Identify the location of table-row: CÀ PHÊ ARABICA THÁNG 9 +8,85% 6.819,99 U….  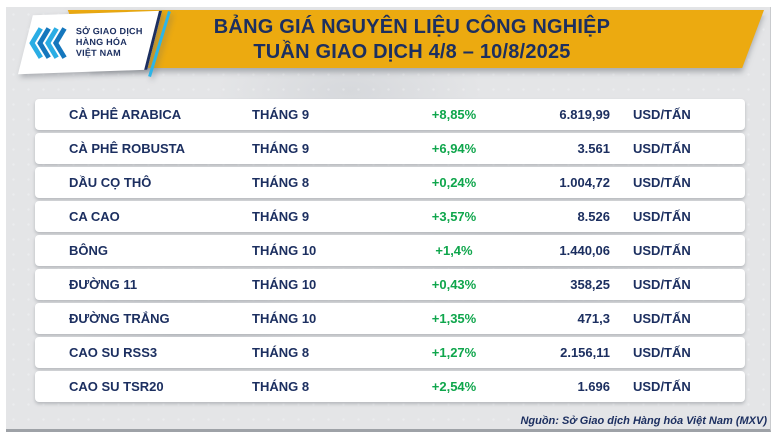
(390, 114).